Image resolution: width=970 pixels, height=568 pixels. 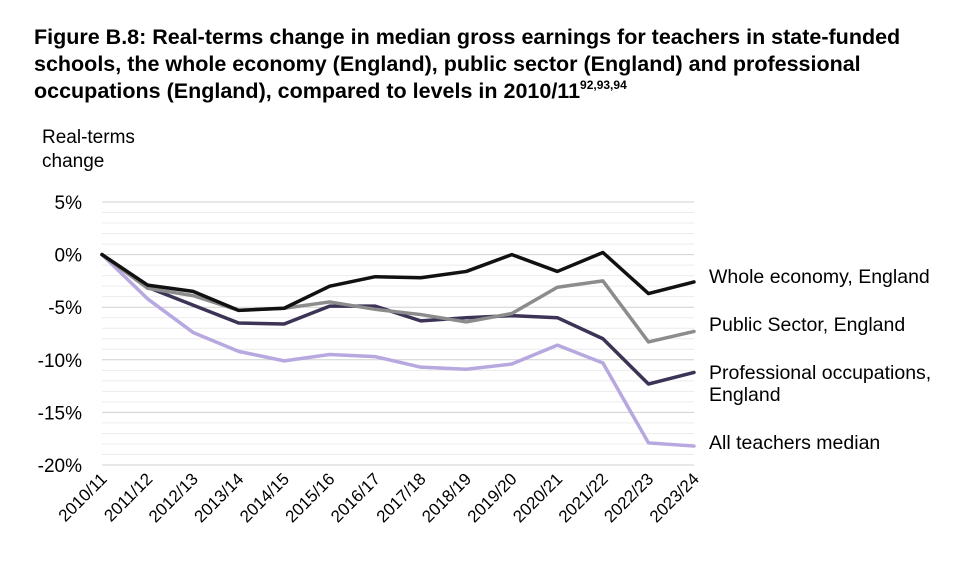 What do you see at coordinates (60, 335) in the screenshot?
I see `y-tick-labels: 5% 0% -5% -10% -15% -20%` at bounding box center [60, 335].